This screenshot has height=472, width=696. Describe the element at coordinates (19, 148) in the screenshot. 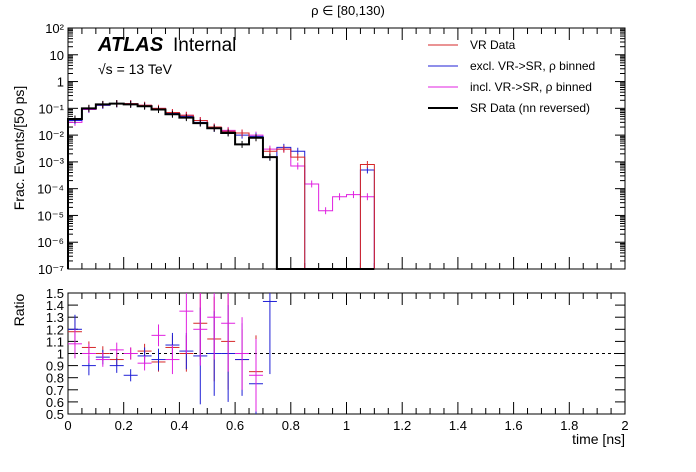

I see `main-y-axis-label: Frac. Events/[50 ps]` at that location.